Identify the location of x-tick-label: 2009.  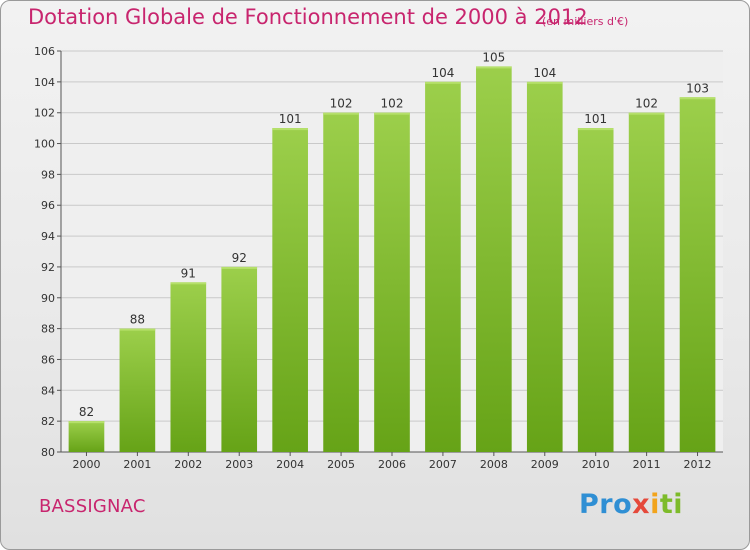
(545, 464).